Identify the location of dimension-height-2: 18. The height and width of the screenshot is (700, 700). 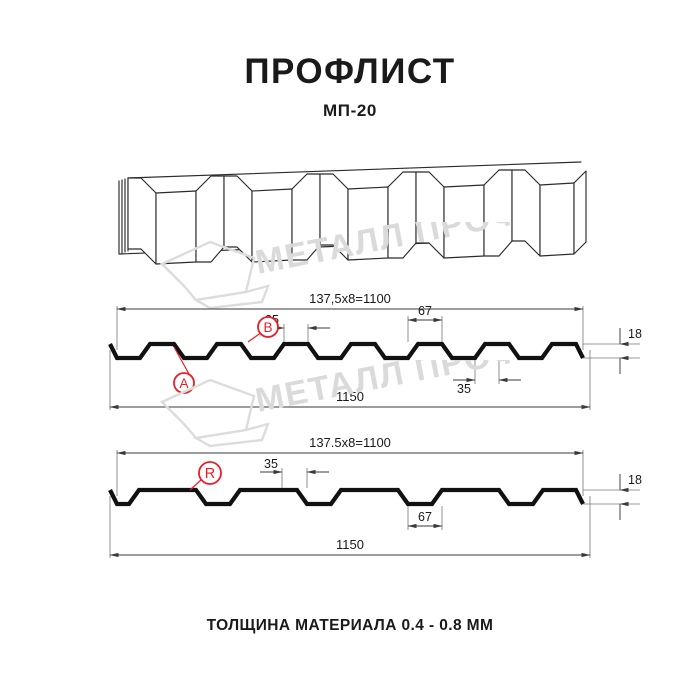
(635, 480).